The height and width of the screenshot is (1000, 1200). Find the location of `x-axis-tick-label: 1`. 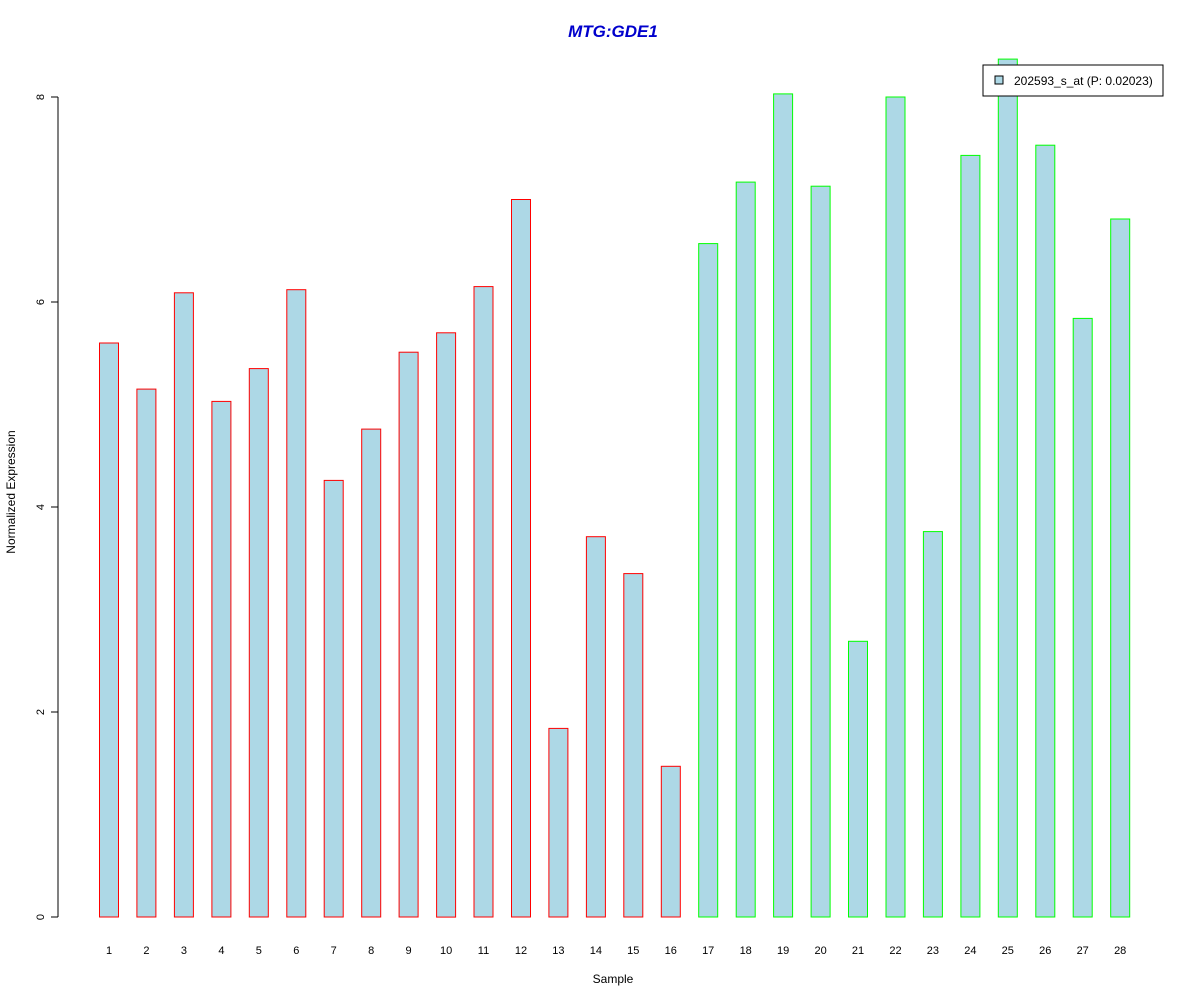

x-axis-tick-label: 1 is located at coordinates (109, 951).